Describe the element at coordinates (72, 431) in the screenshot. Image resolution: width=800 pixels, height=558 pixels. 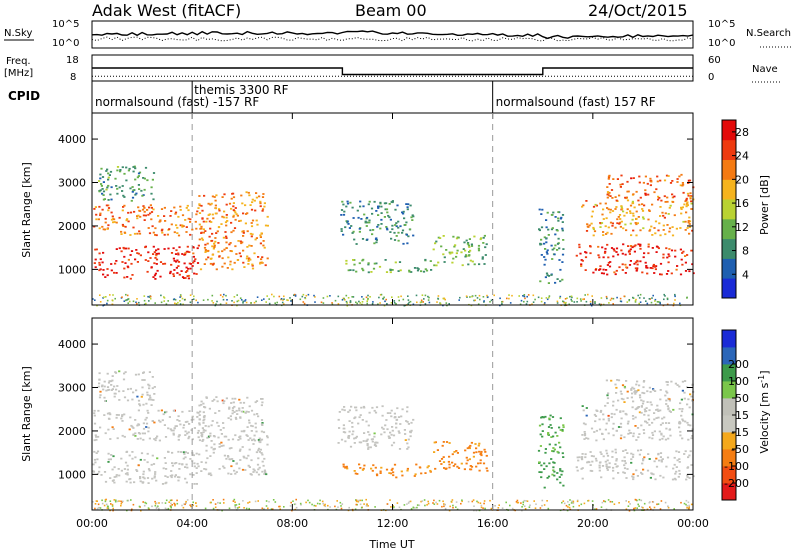
I see `y-tick-label: 2000` at that location.